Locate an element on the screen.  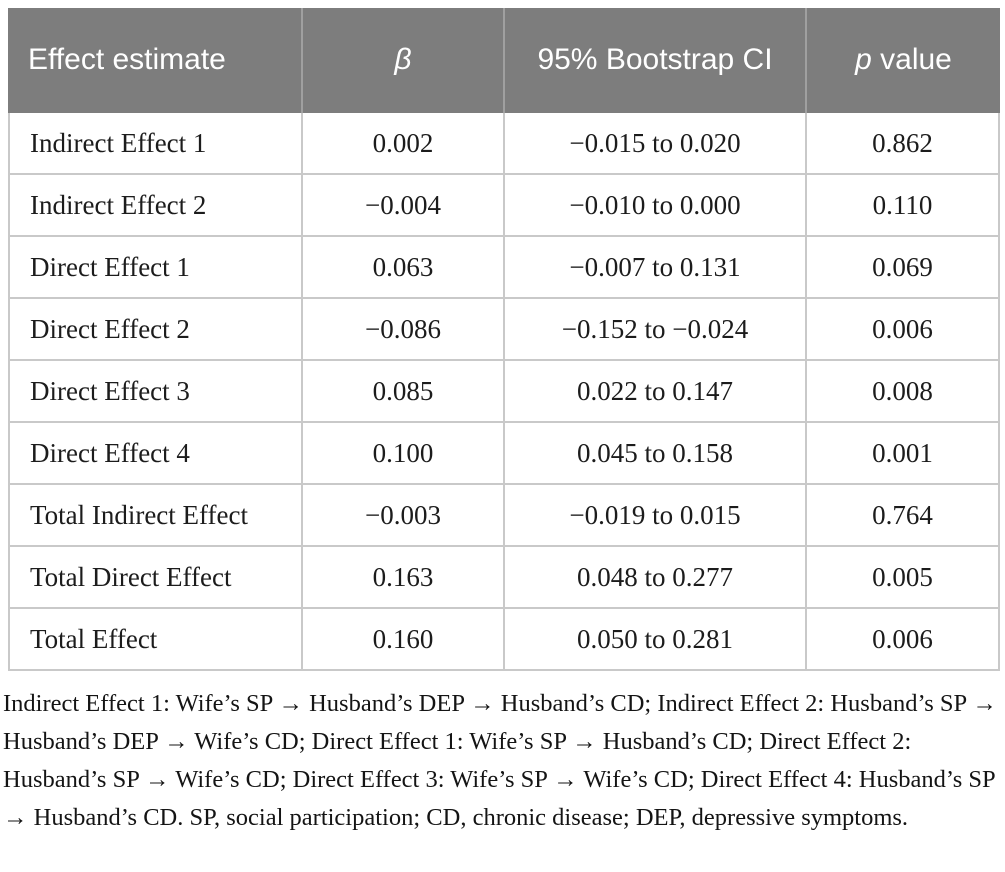
column-header-p-value: p value is located at coordinates (902, 60).